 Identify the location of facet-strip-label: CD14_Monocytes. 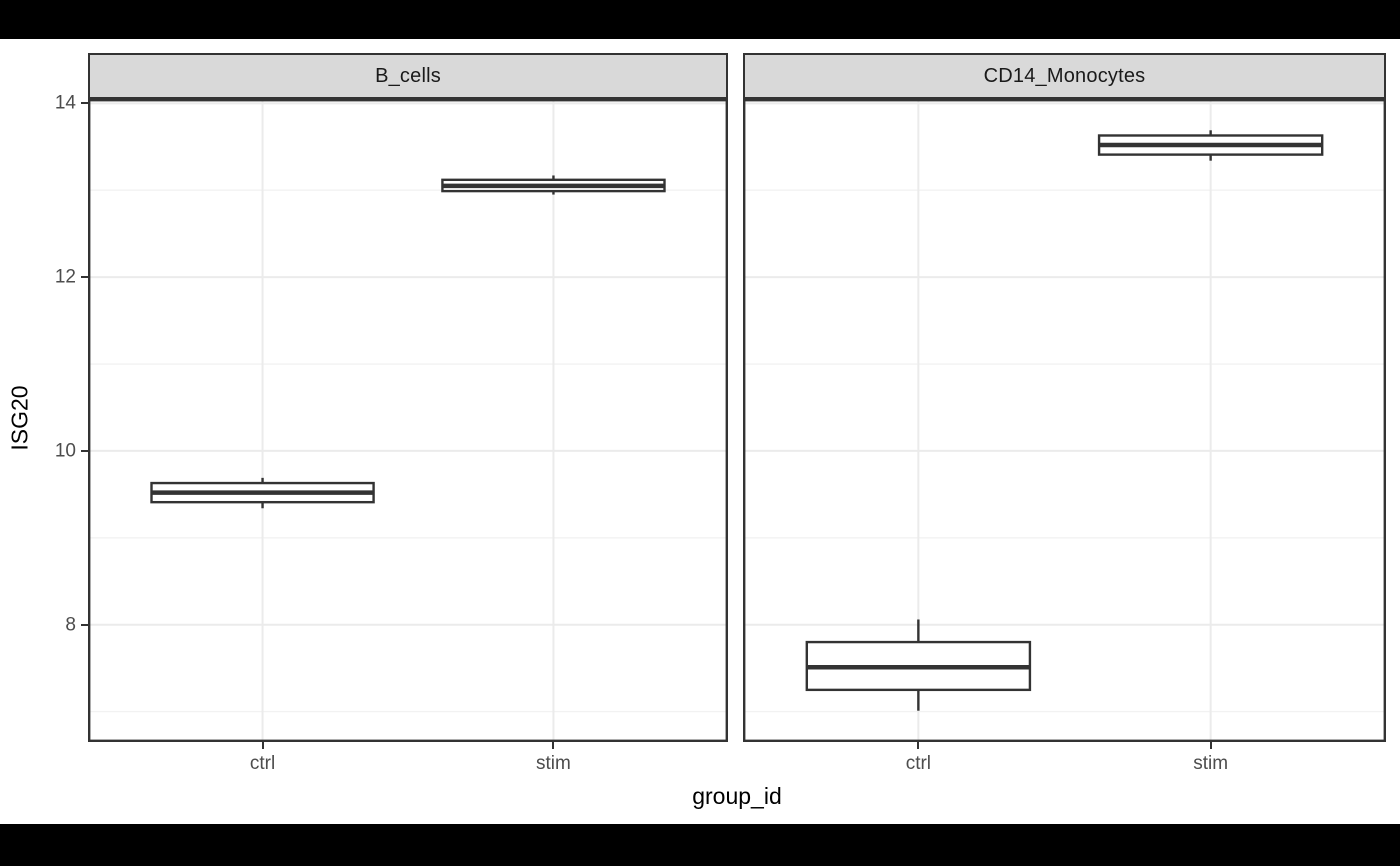
(1064, 75).